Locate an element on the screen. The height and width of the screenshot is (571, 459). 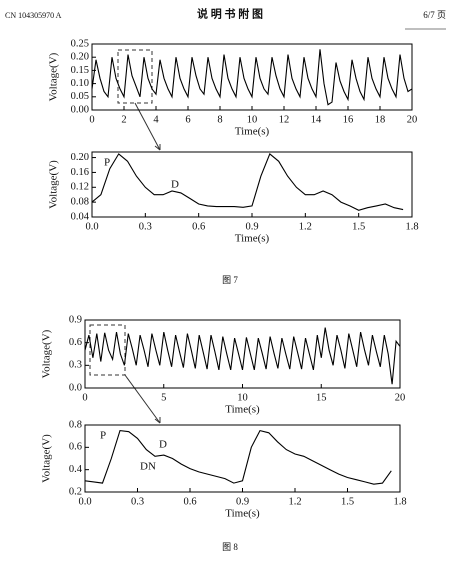
y-tick-label: 0.9 is located at coordinates (75, 319).